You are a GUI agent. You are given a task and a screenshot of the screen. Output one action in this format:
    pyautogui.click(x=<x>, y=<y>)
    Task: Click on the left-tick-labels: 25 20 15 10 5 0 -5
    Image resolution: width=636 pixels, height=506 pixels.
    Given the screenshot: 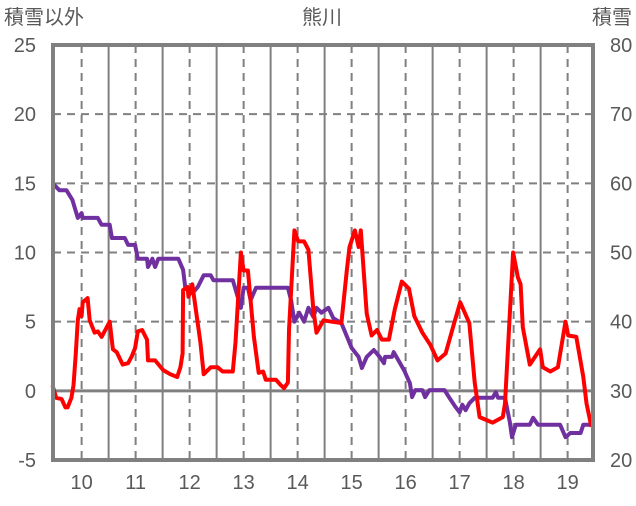 What is the action you would take?
    pyautogui.click(x=25, y=253)
    